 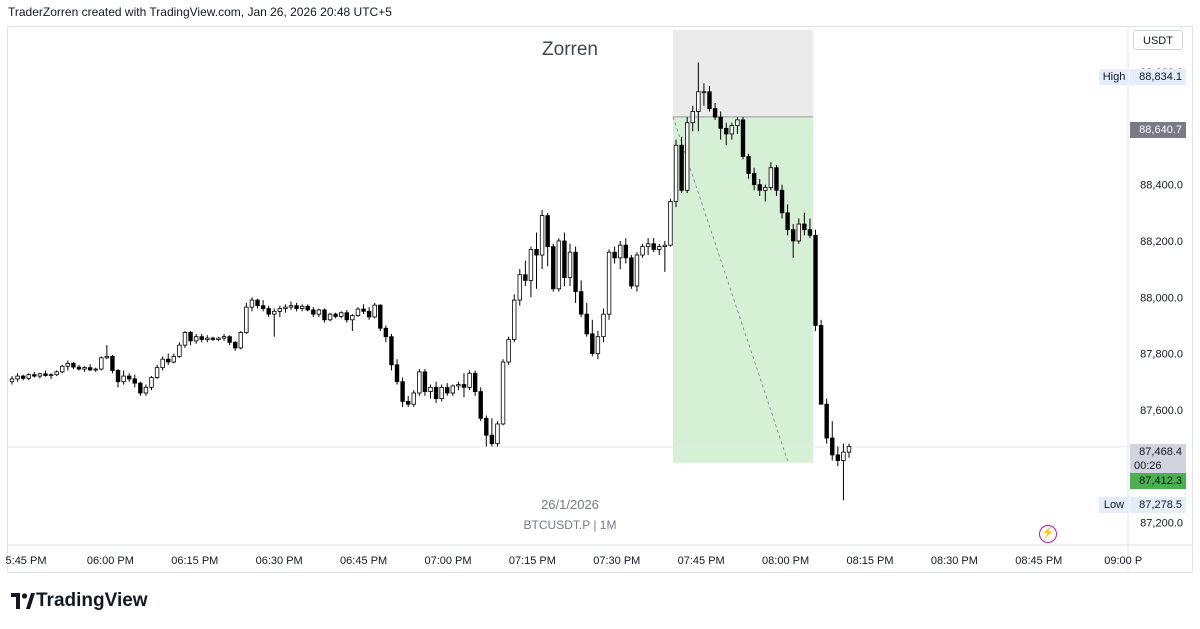 I want to click on chart-title: Zorren, so click(x=570, y=49).